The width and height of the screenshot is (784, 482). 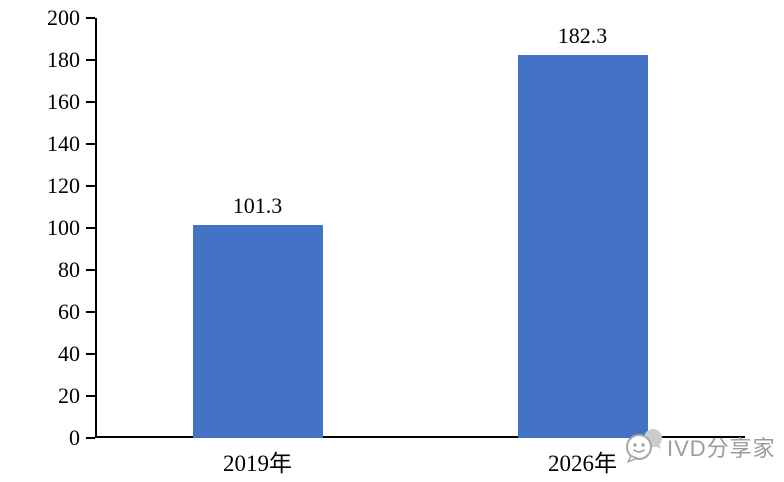 I want to click on watermark: IVD分享家, so click(x=700, y=448).